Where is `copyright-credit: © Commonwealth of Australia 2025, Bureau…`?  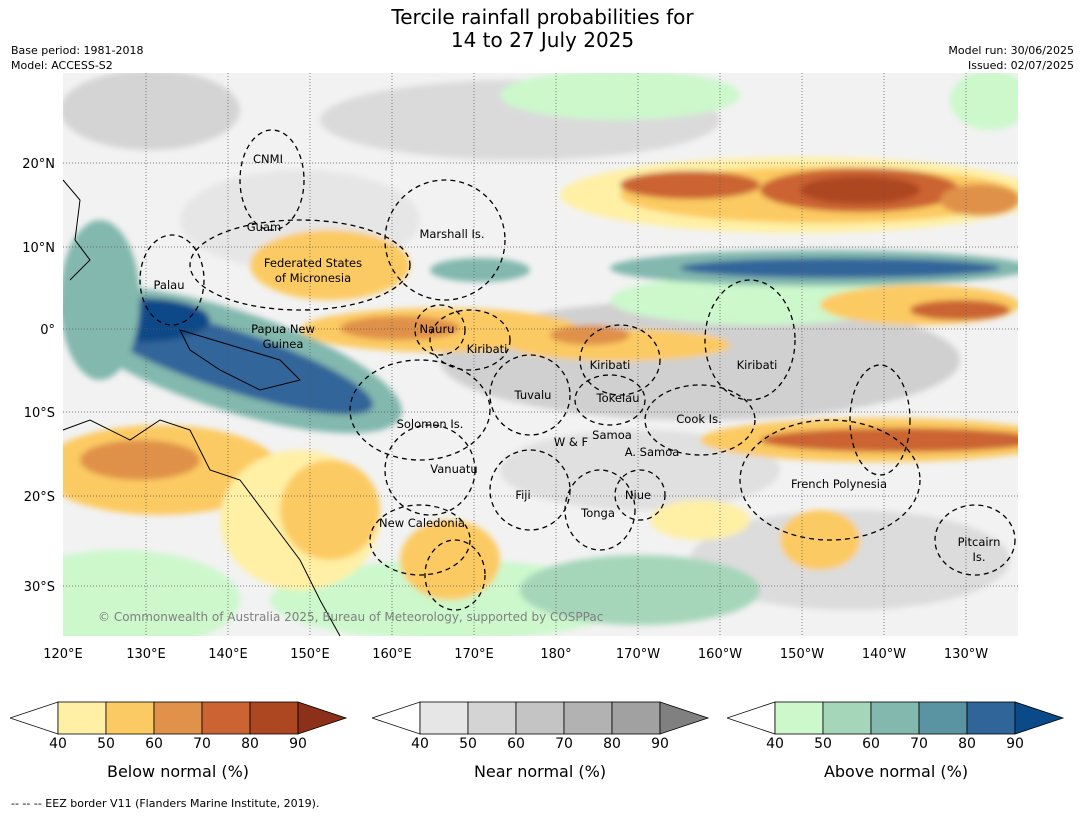 copyright-credit: © Commonwealth of Australia 2025, Bureau… is located at coordinates (350, 617).